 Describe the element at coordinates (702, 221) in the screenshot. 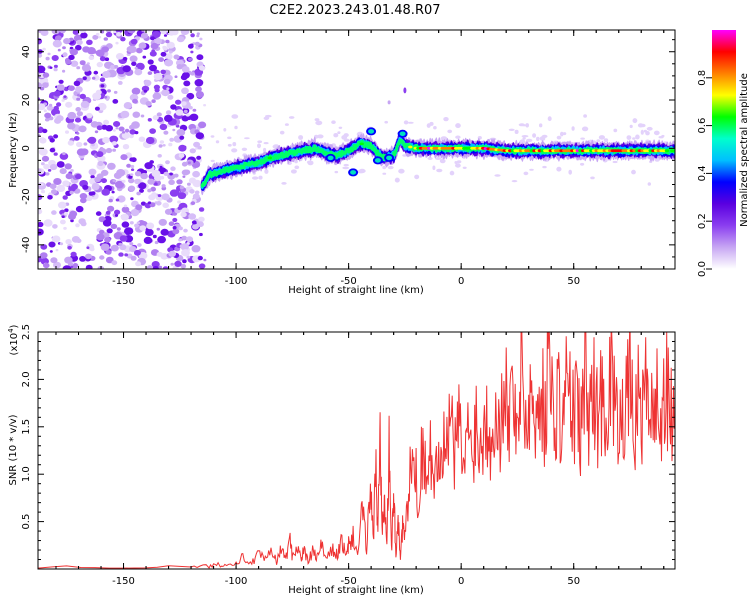

I see `colorbar-tick-label: 0.2` at that location.